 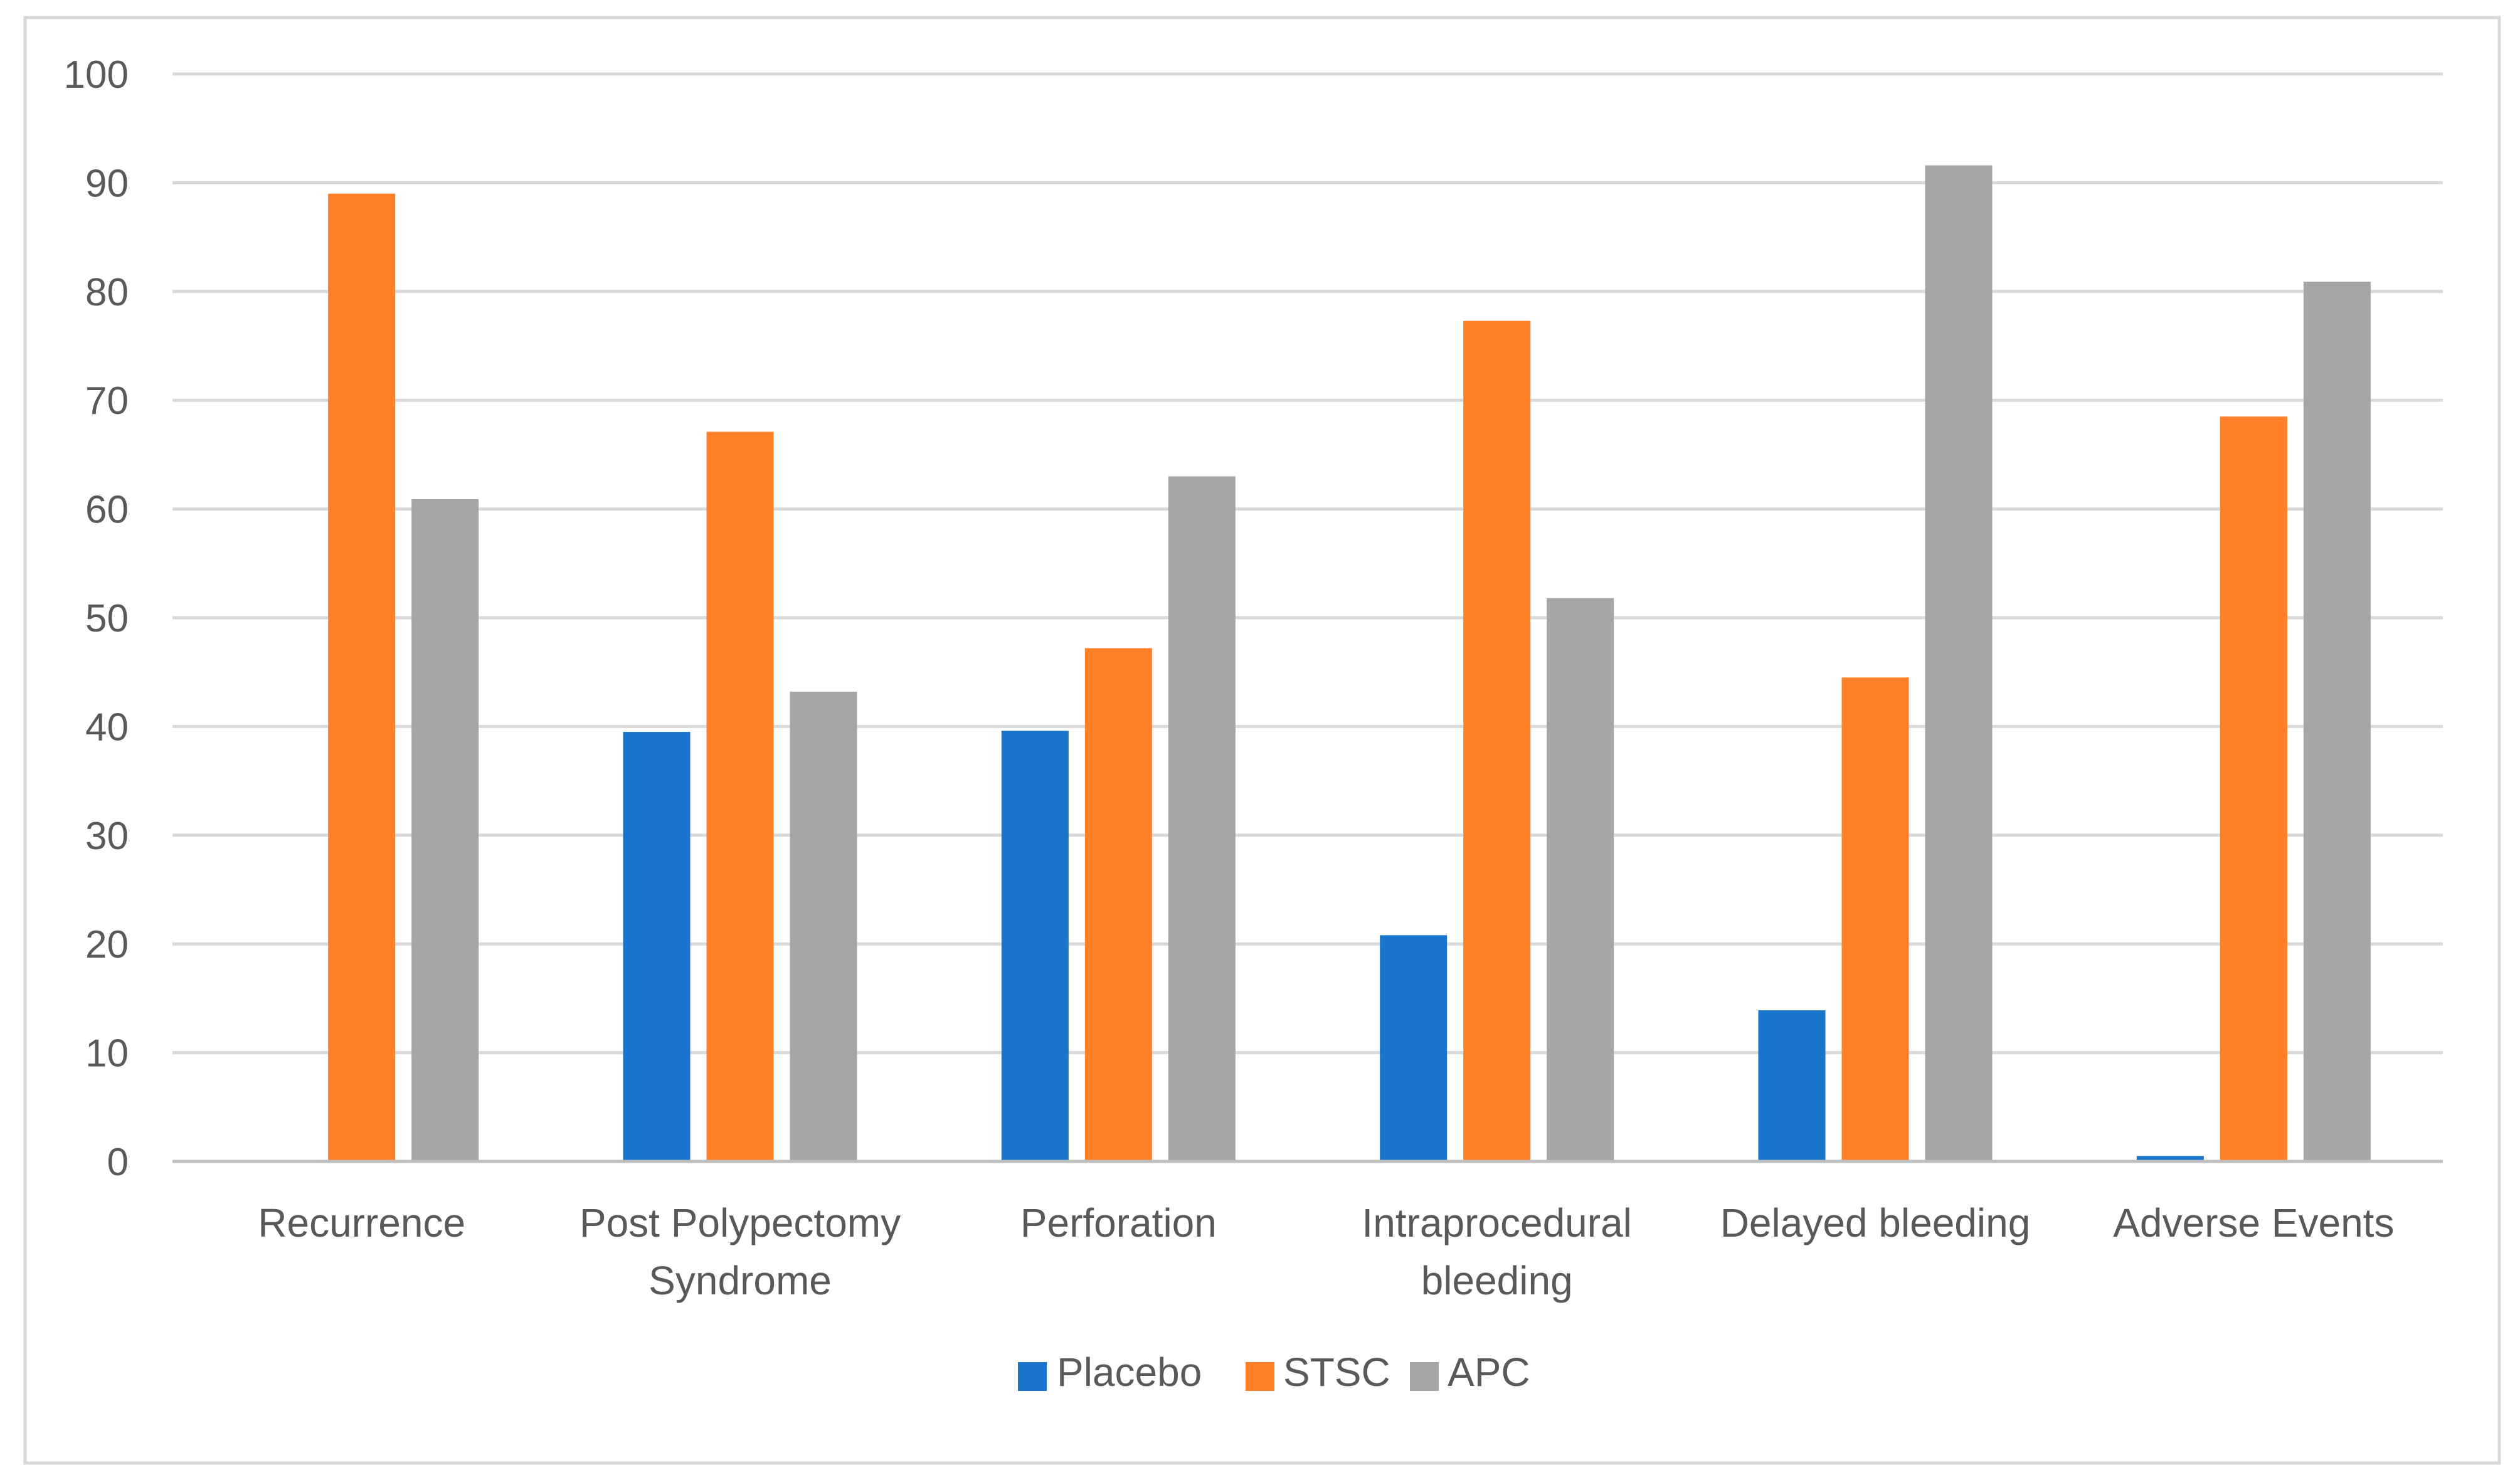 I want to click on x-category-label: bleeding, so click(x=1497, y=1280).